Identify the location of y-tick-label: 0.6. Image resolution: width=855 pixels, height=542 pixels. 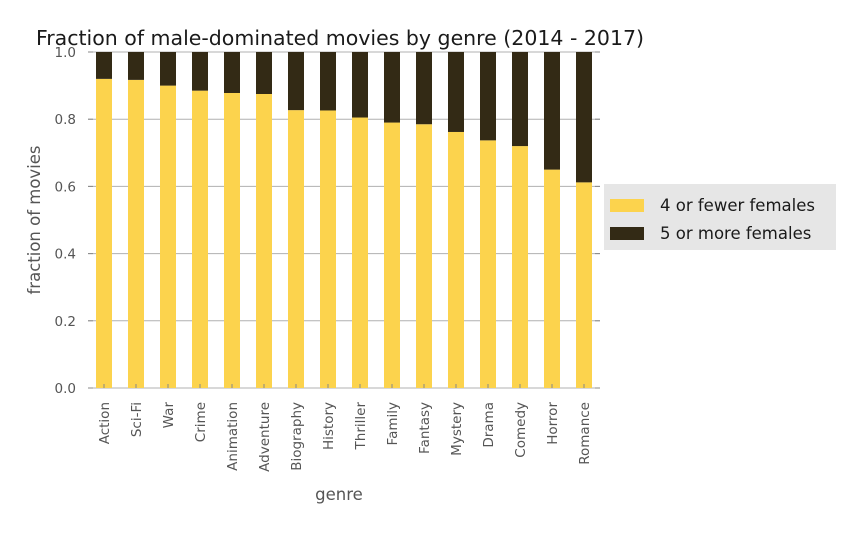
(65, 187).